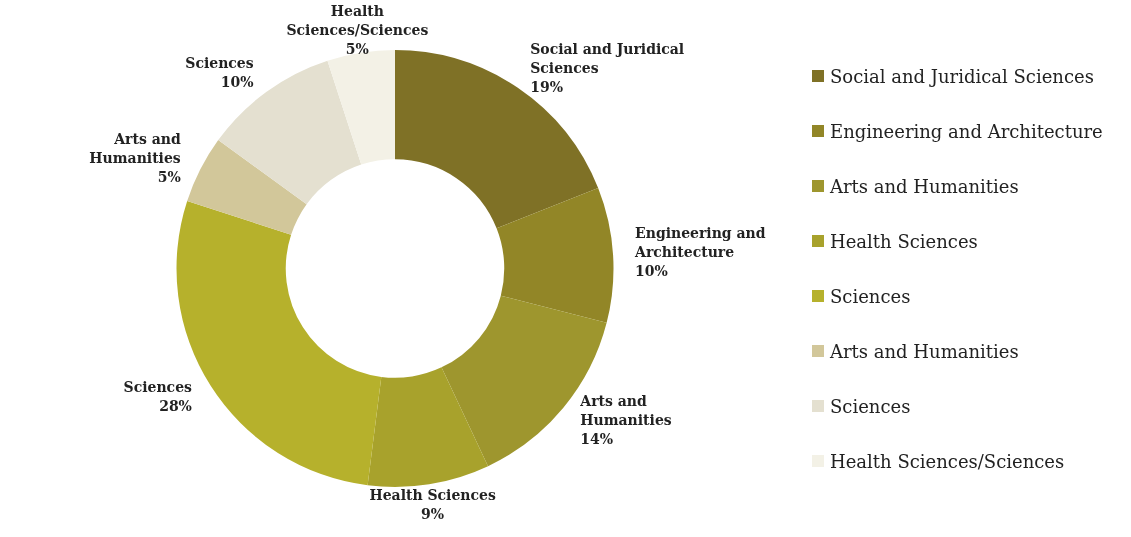 Image resolution: width=1131 pixels, height=537 pixels. What do you see at coordinates (904, 241) in the screenshot?
I see `legend-label: Health Sciences` at bounding box center [904, 241].